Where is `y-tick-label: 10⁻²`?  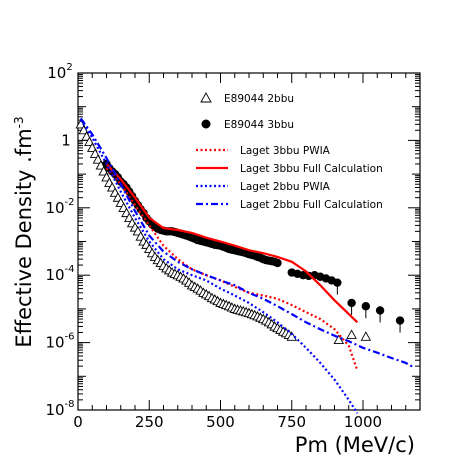 y-tick-label: 10⁻² is located at coordinates (59, 207).